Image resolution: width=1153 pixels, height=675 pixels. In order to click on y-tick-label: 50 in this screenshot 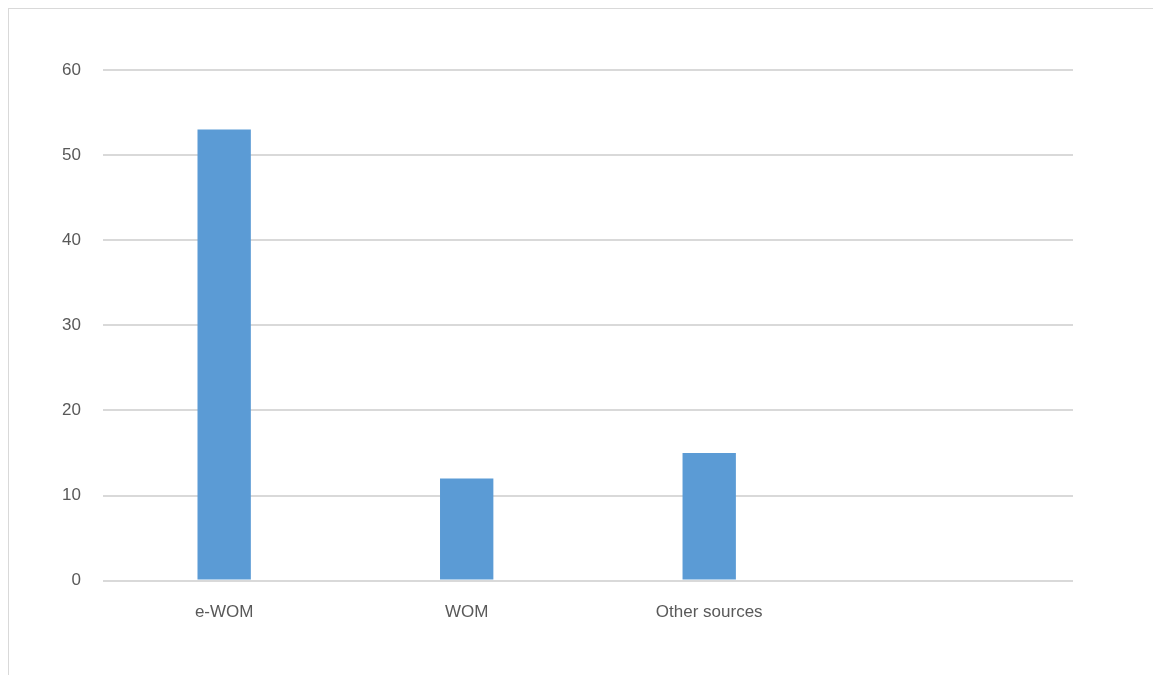, I will do `click(71, 154)`.